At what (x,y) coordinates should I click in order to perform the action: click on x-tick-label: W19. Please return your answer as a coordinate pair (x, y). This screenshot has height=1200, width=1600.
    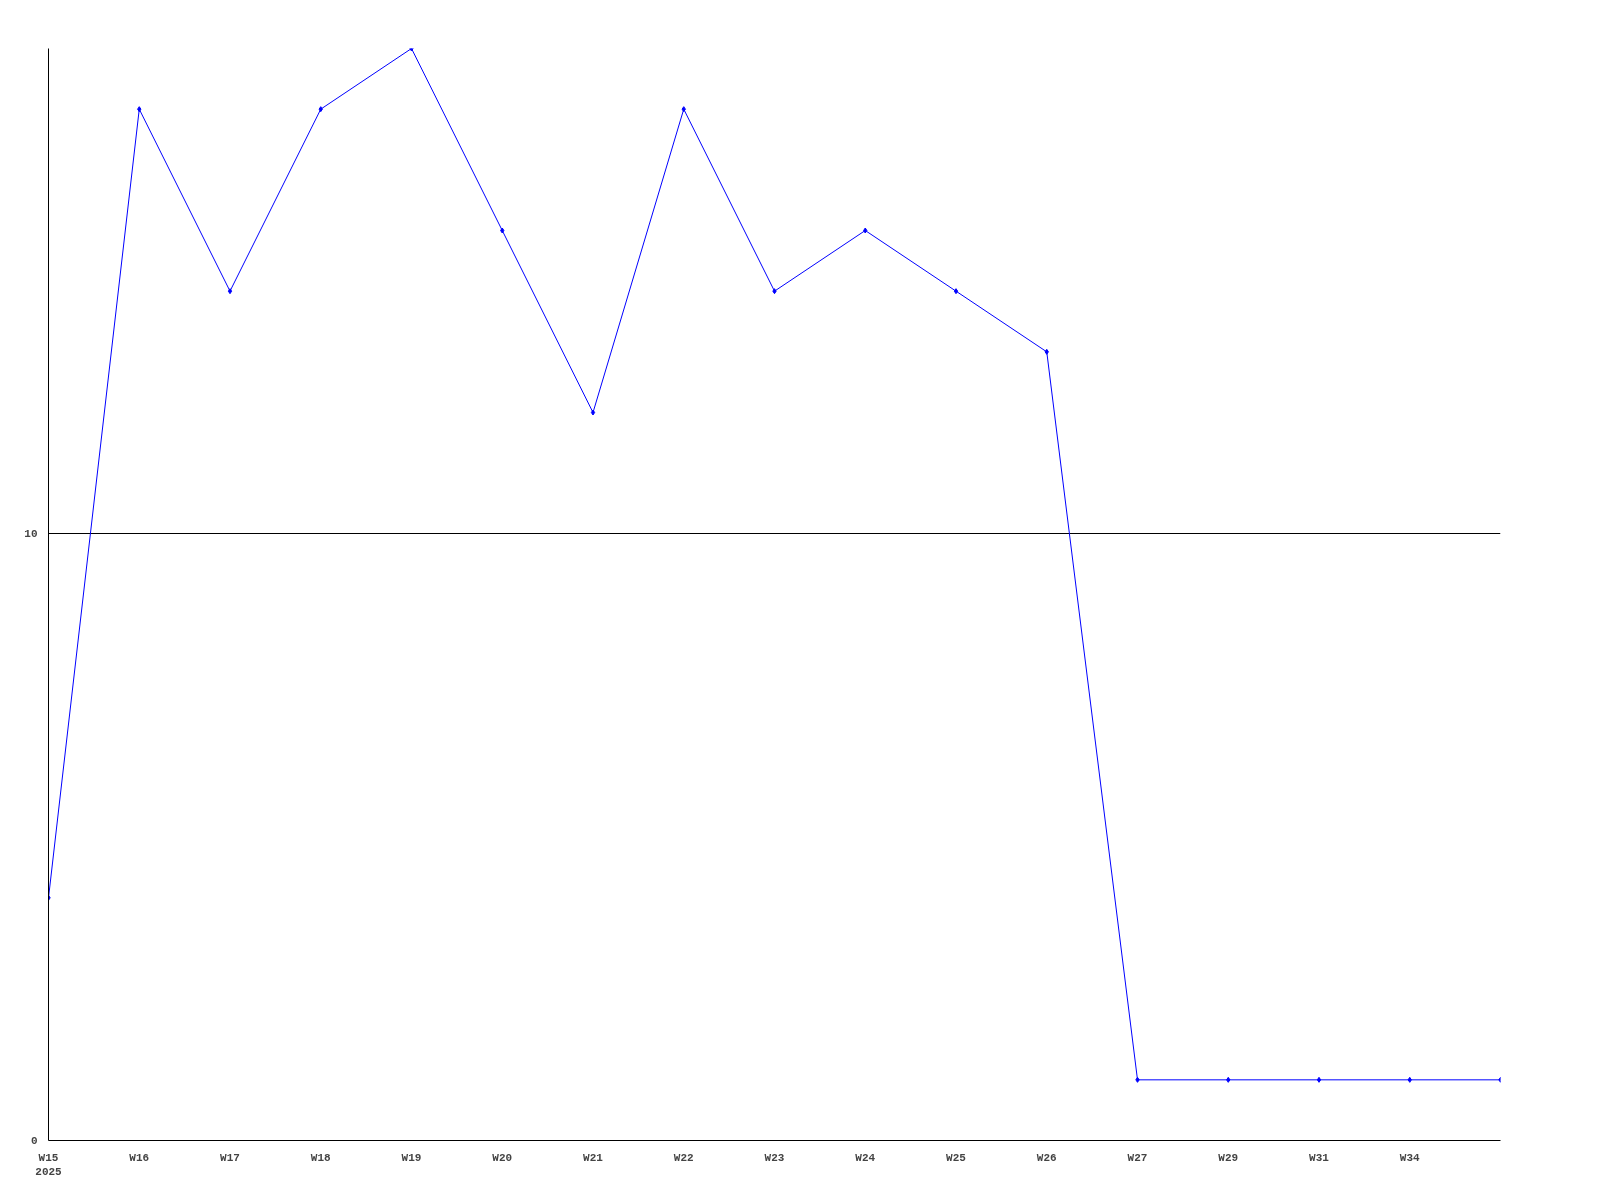
    Looking at the image, I should click on (411, 1157).